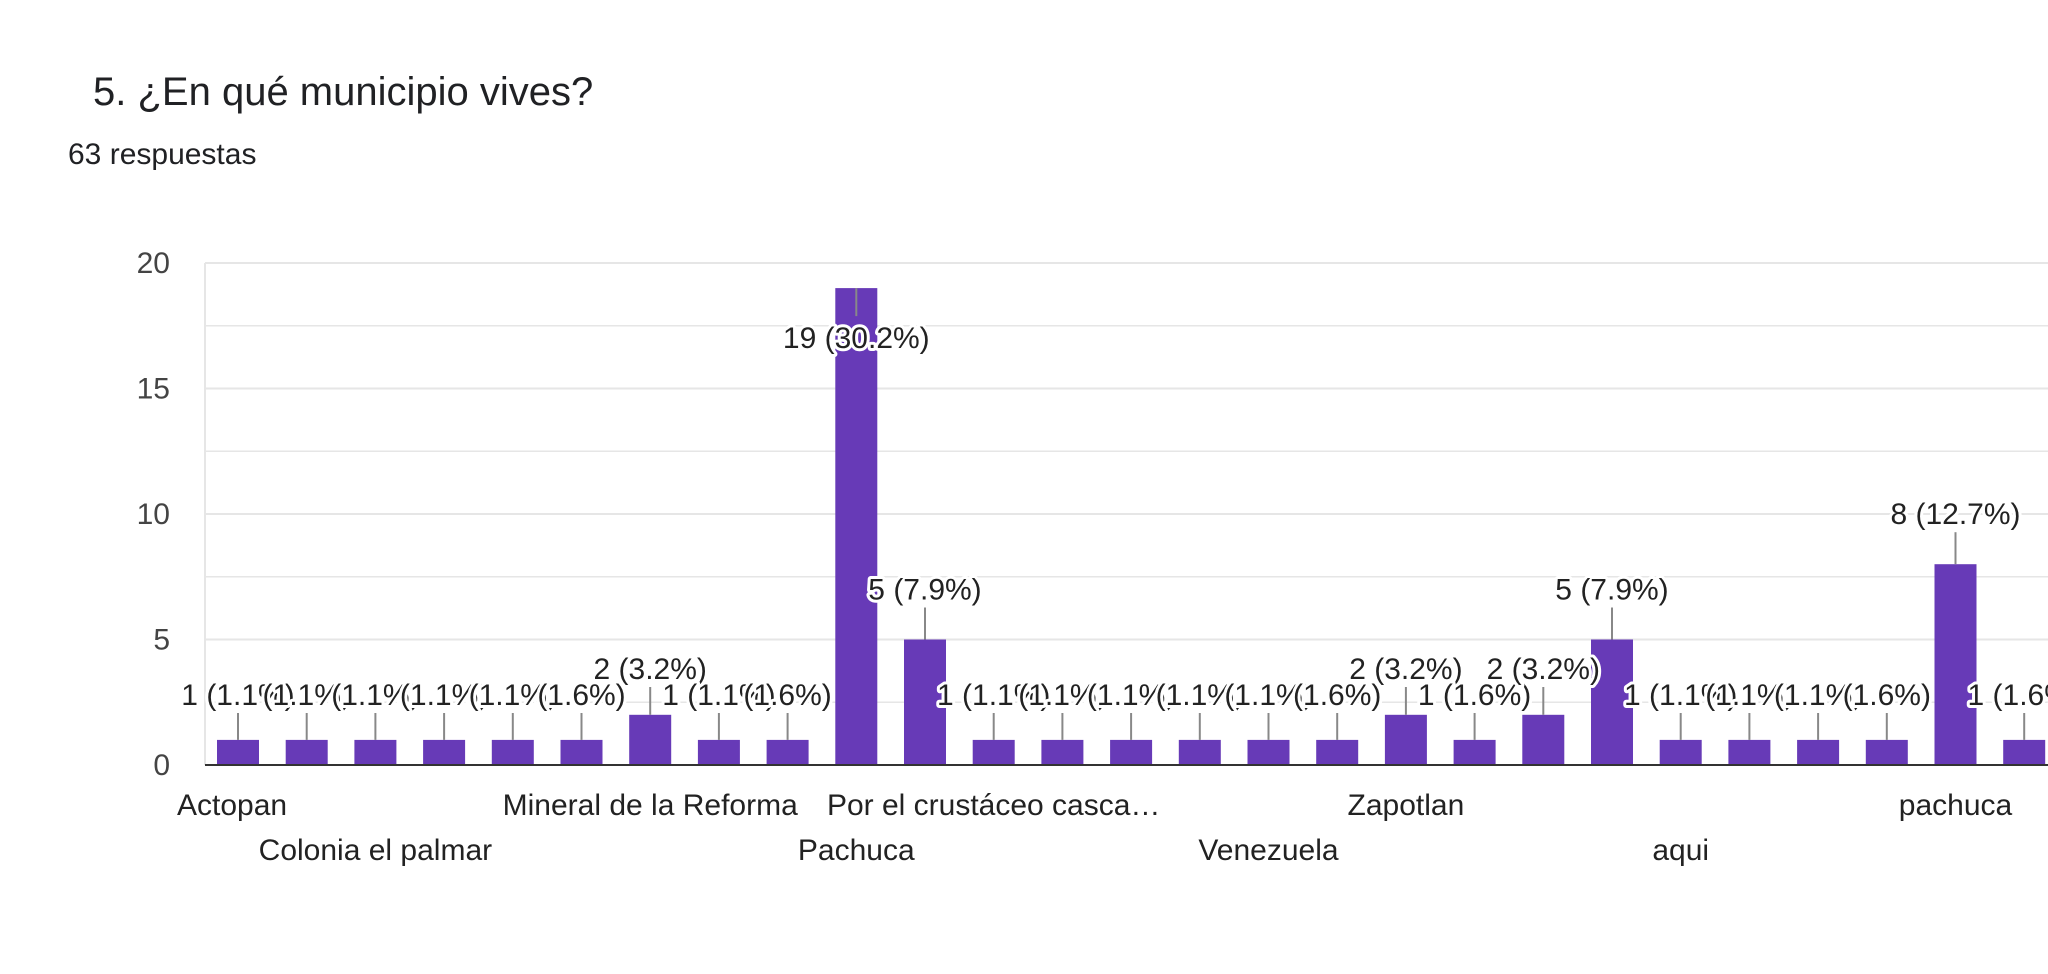 The height and width of the screenshot is (974, 2048). What do you see at coordinates (375, 850) in the screenshot?
I see `x-tick-label: Colonia el palmar` at bounding box center [375, 850].